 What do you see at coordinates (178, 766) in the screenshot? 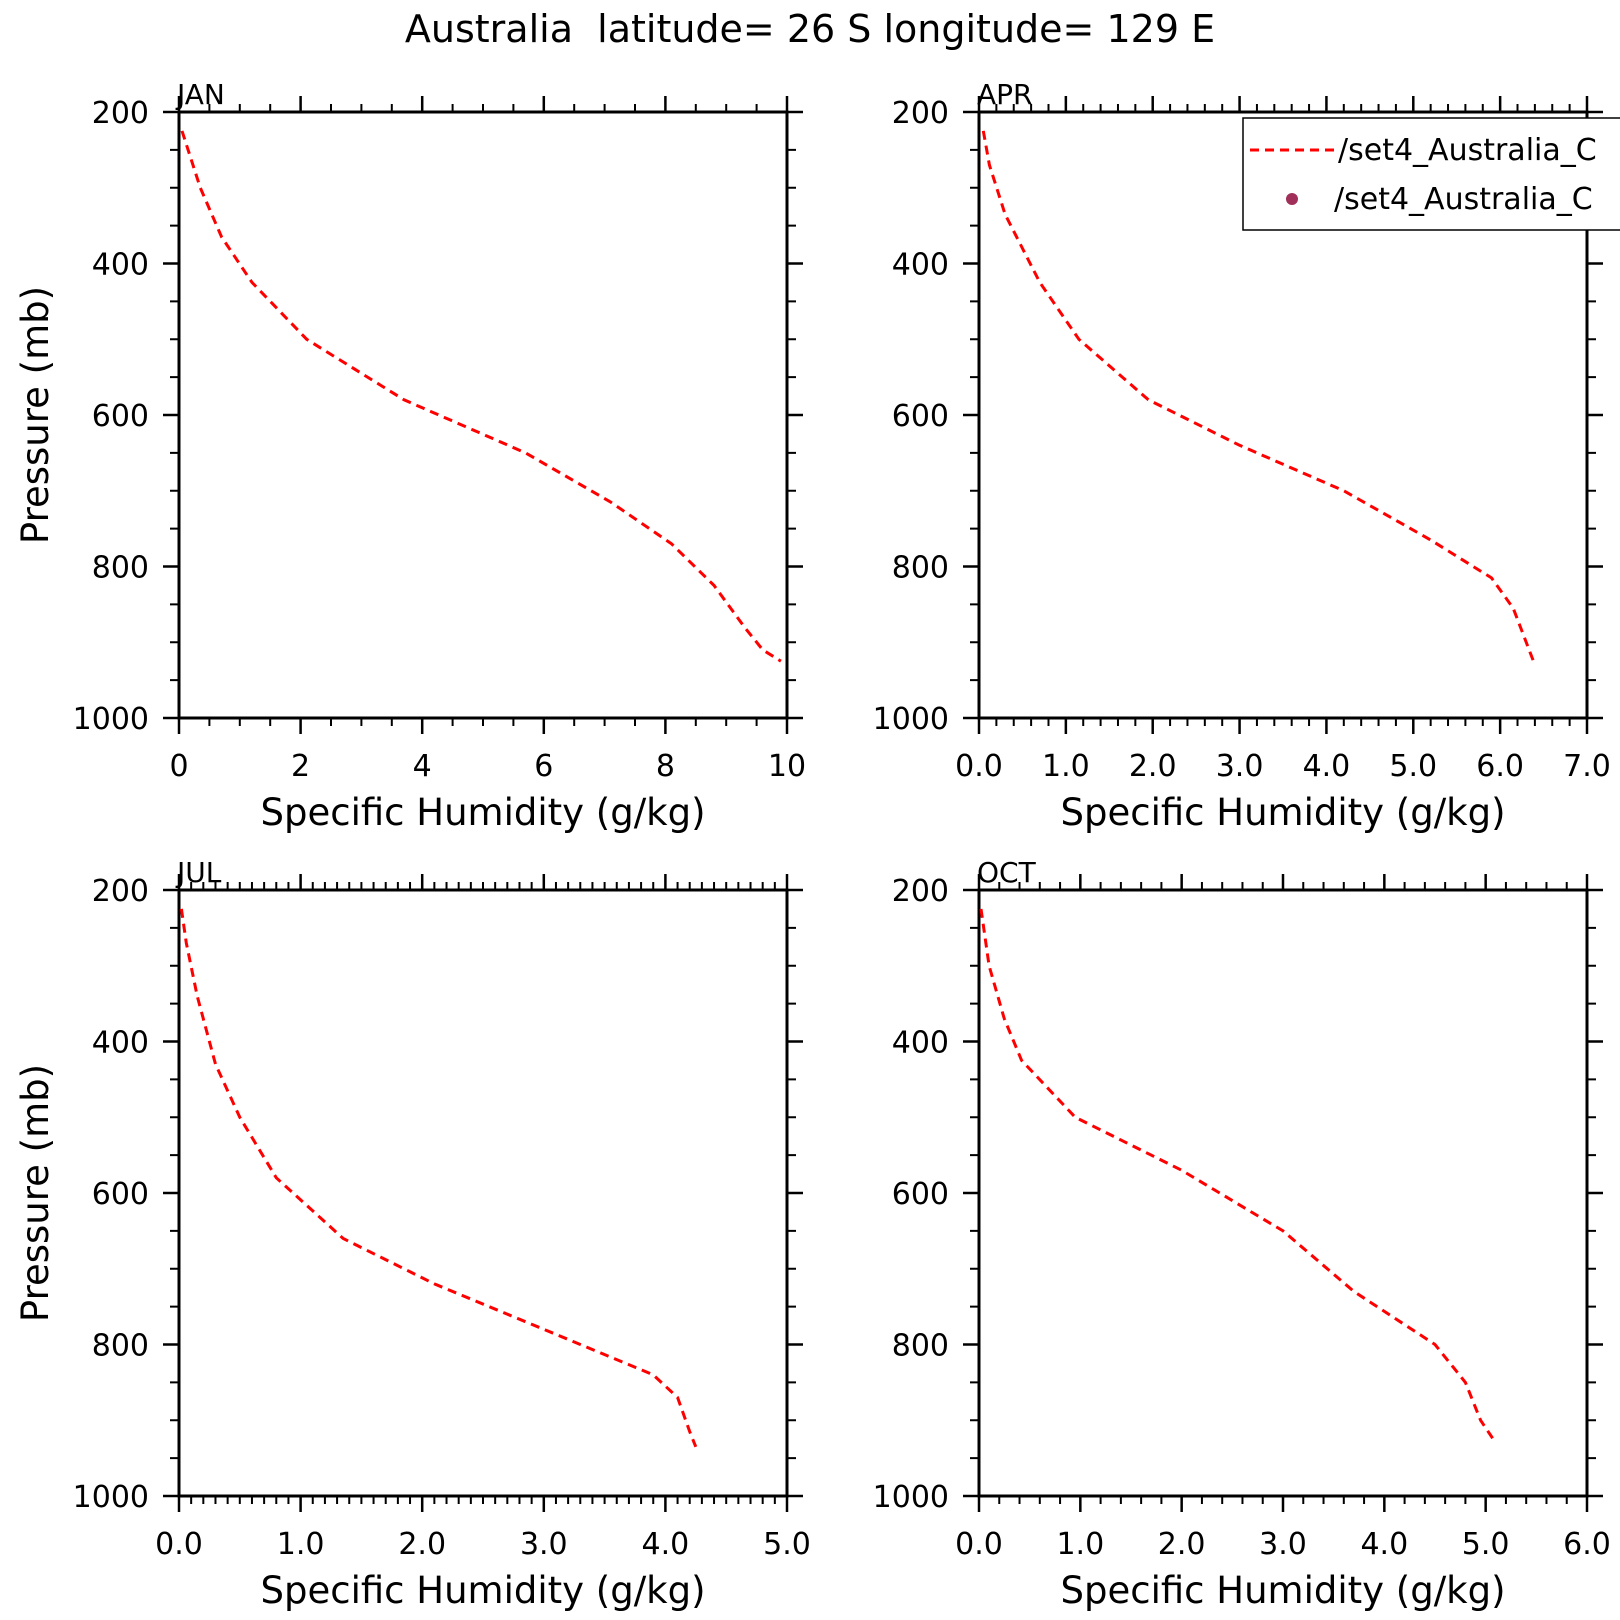
I see `x-tick-label: 0` at bounding box center [178, 766].